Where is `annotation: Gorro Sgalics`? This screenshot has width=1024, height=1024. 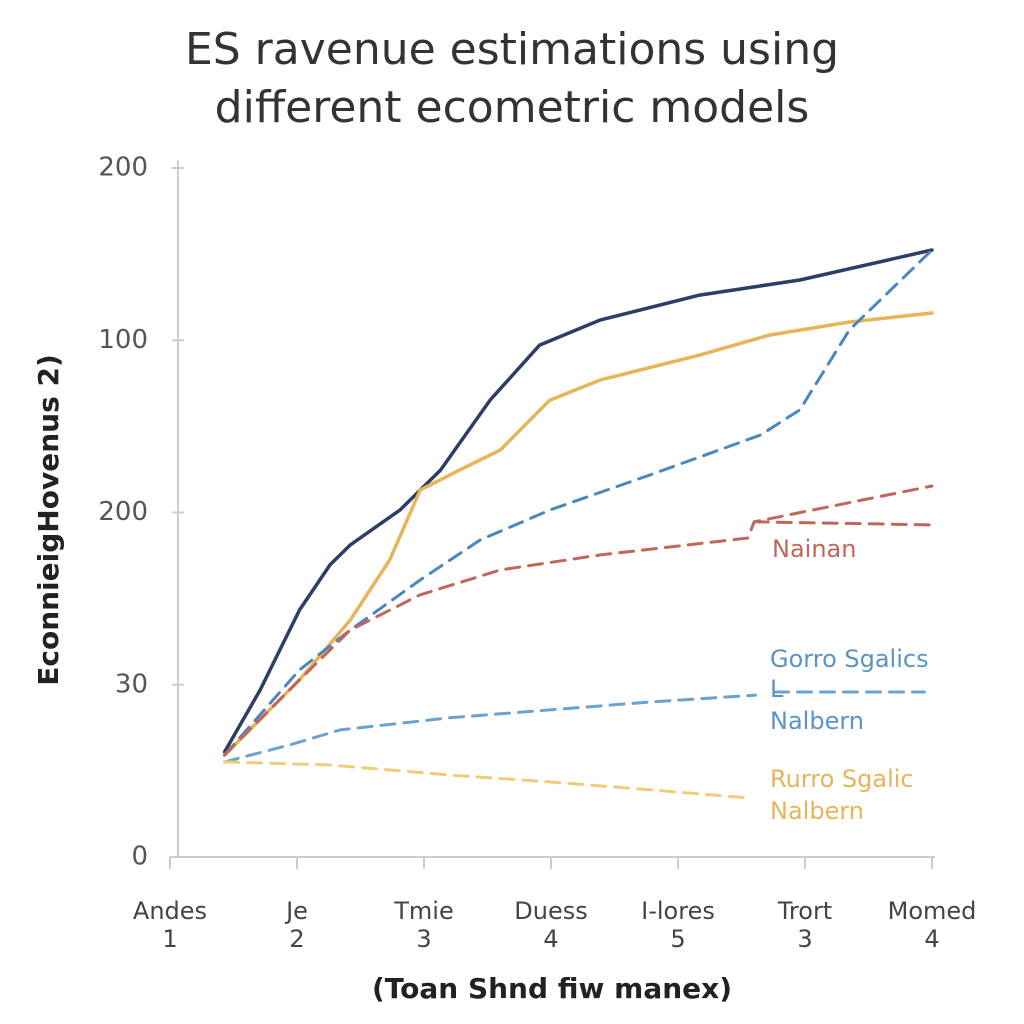
annotation: Gorro Sgalics is located at coordinates (849, 659).